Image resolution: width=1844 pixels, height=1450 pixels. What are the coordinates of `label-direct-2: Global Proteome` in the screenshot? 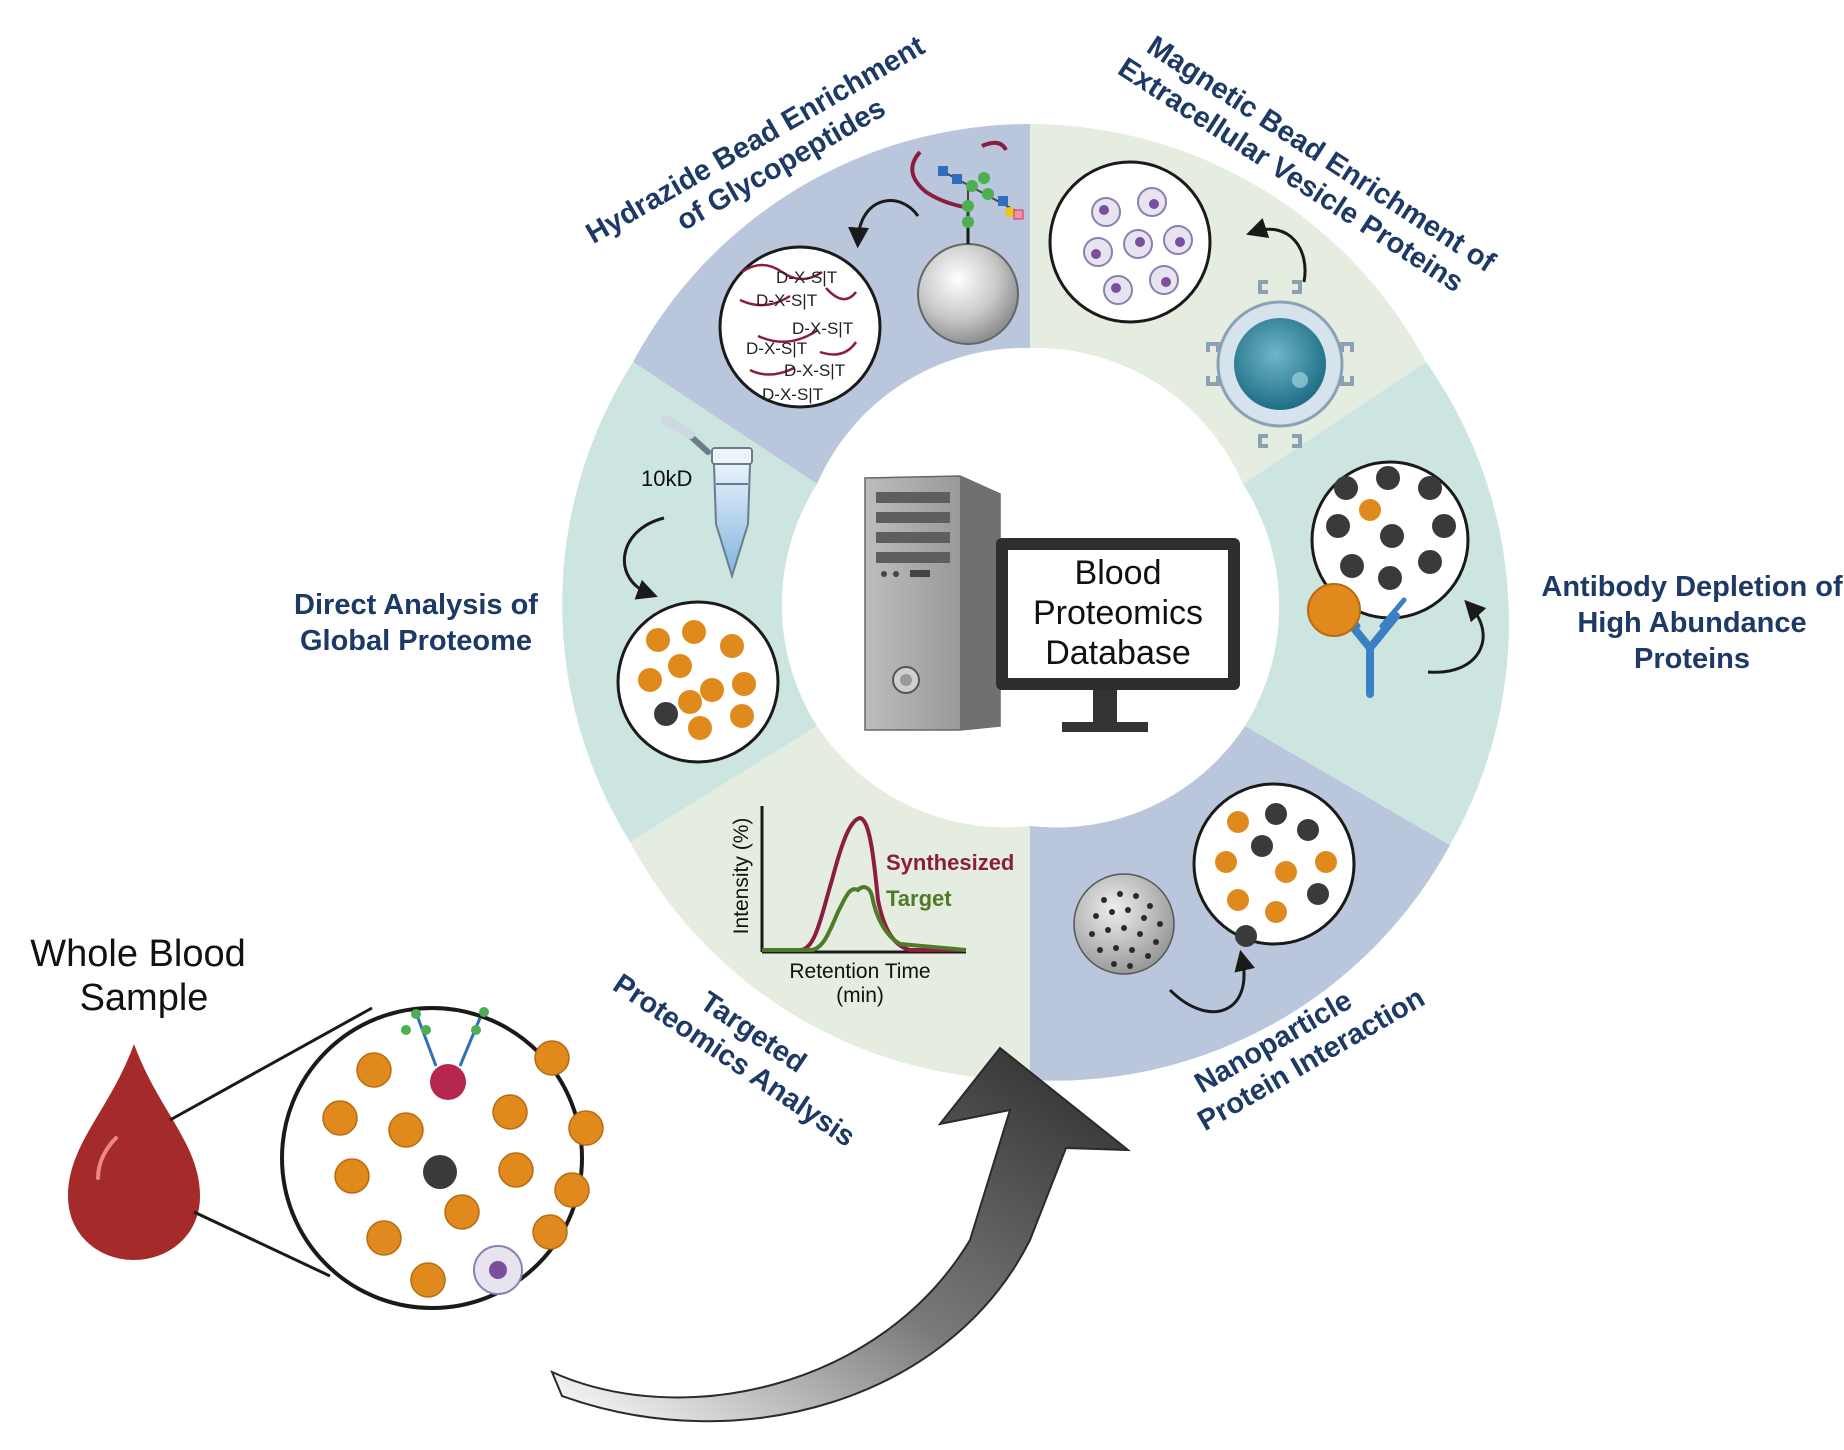 It's located at (416, 641).